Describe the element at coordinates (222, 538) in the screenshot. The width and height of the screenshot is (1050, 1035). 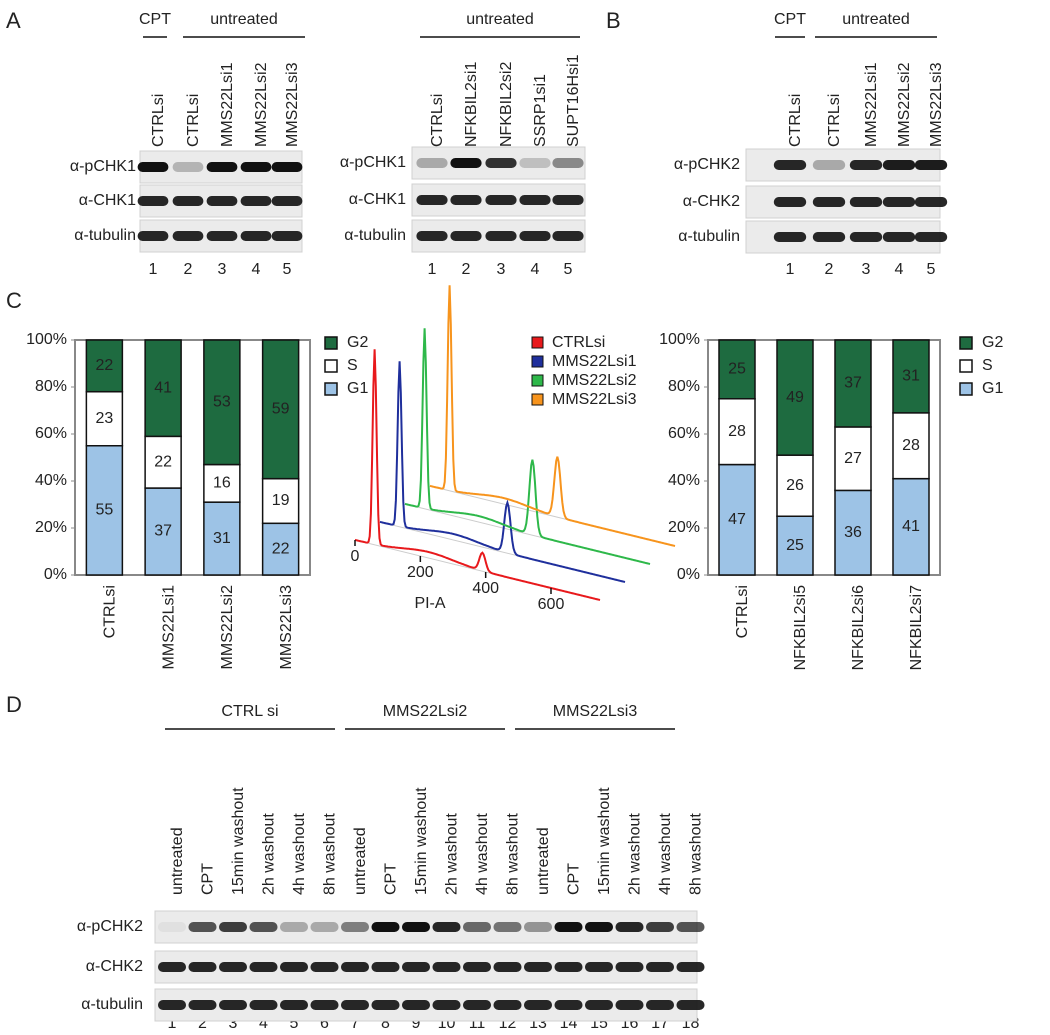
I see `data-label: 31` at that location.